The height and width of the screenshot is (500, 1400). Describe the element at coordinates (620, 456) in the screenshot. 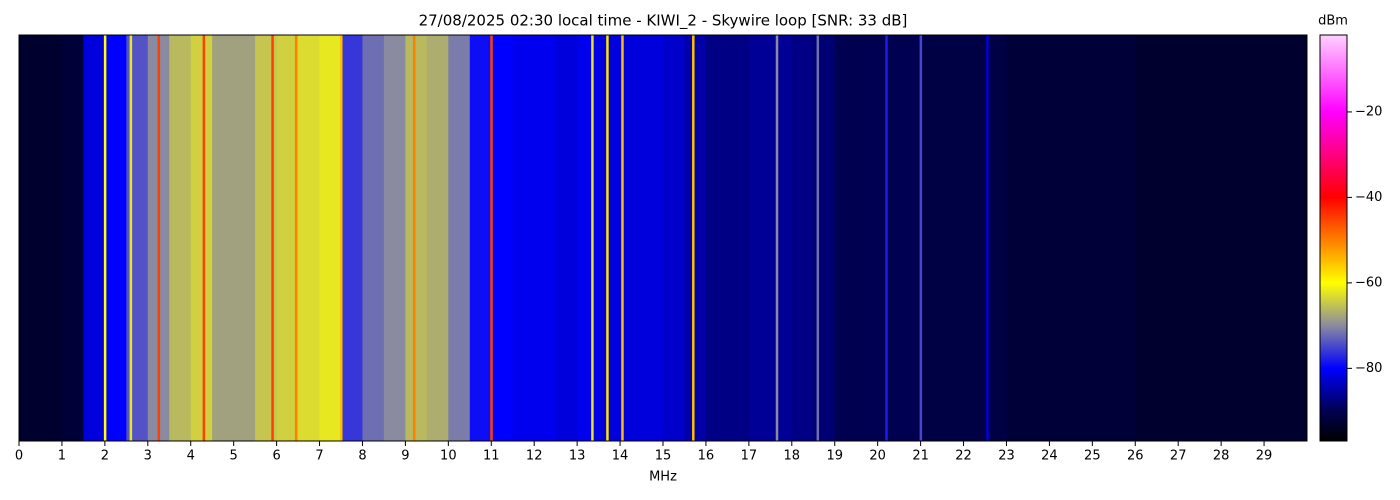

I see `x-tick-label: 14` at that location.